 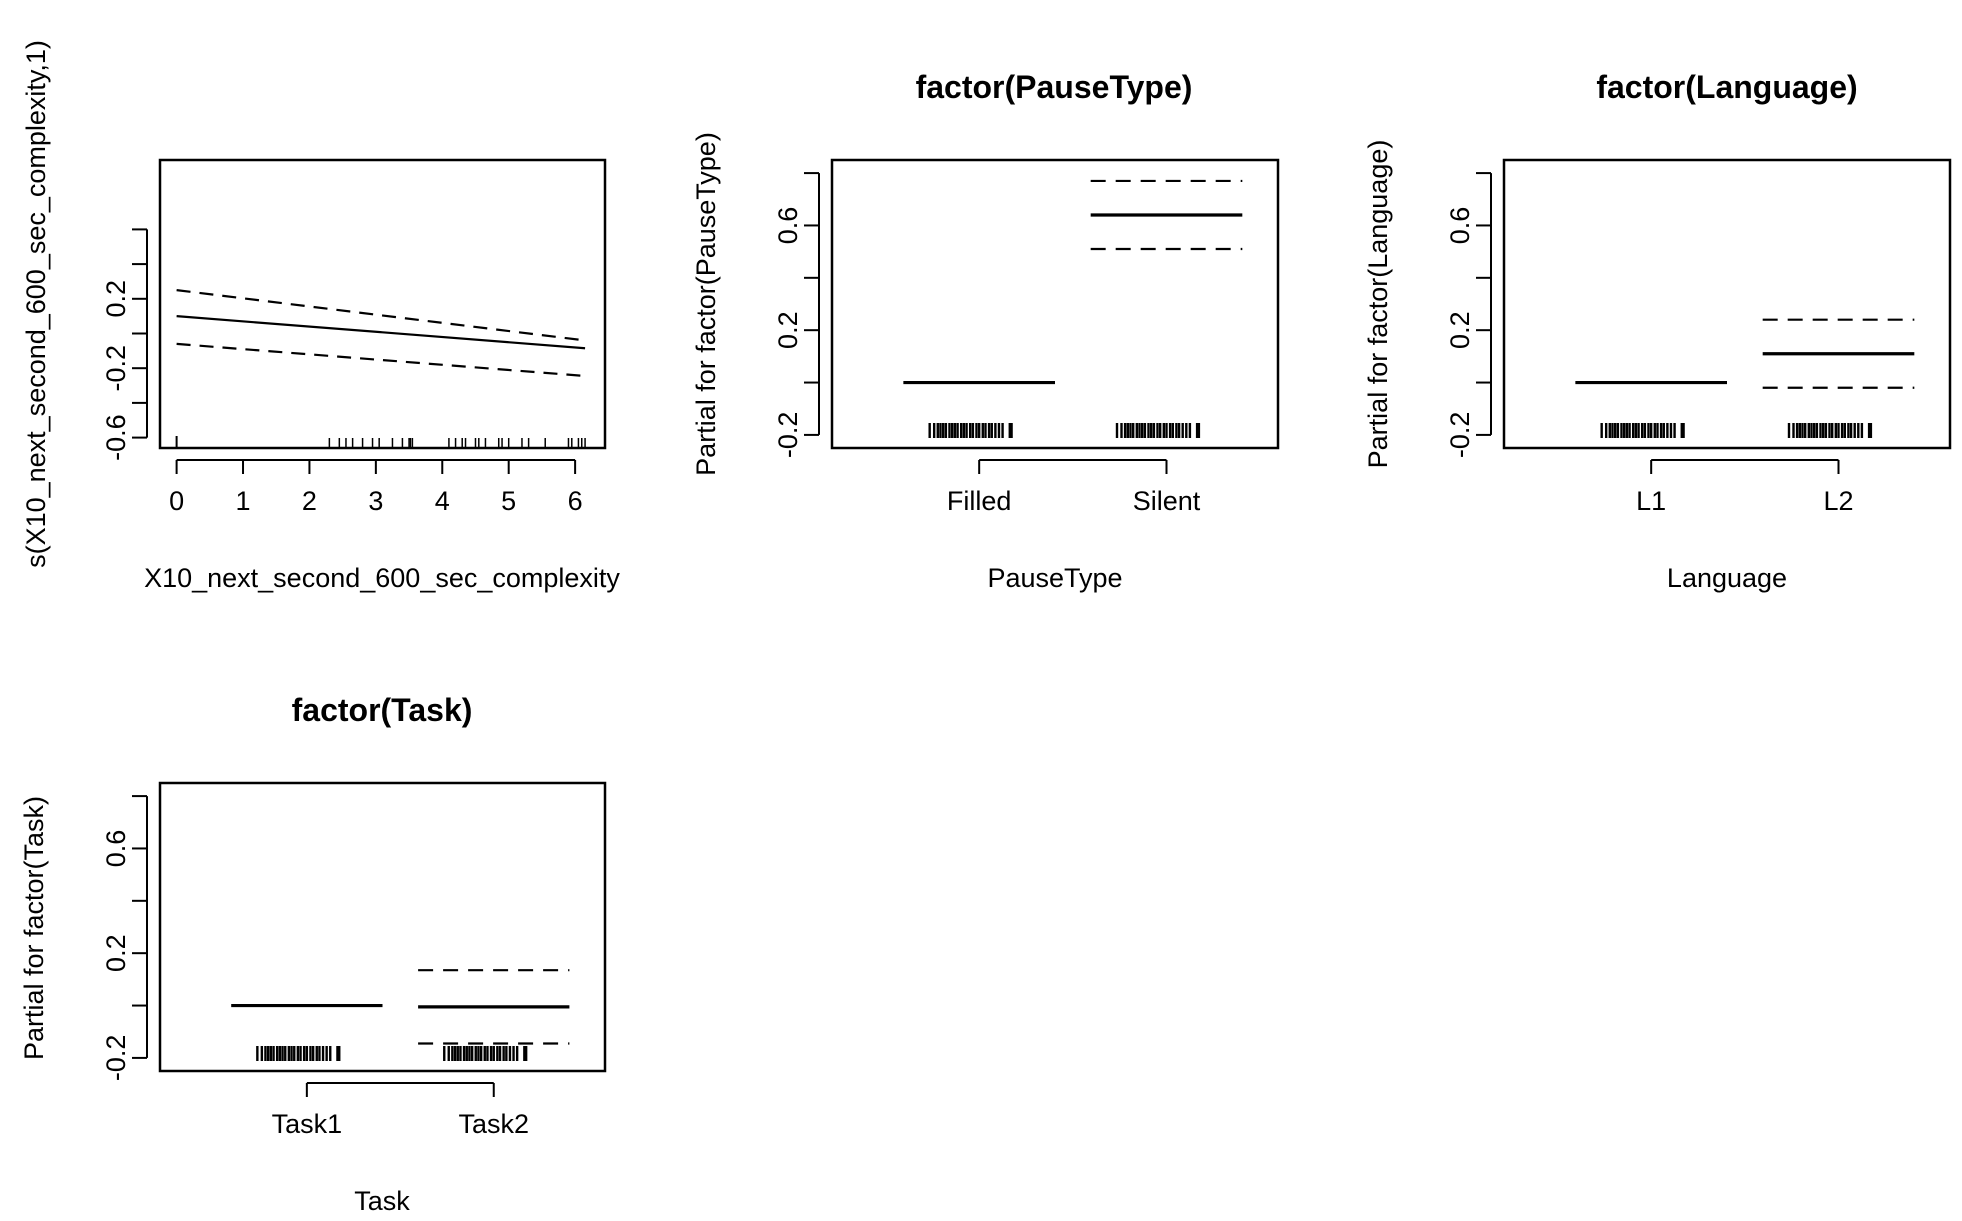 I want to click on panel-title: factor(Task), so click(x=382, y=710).